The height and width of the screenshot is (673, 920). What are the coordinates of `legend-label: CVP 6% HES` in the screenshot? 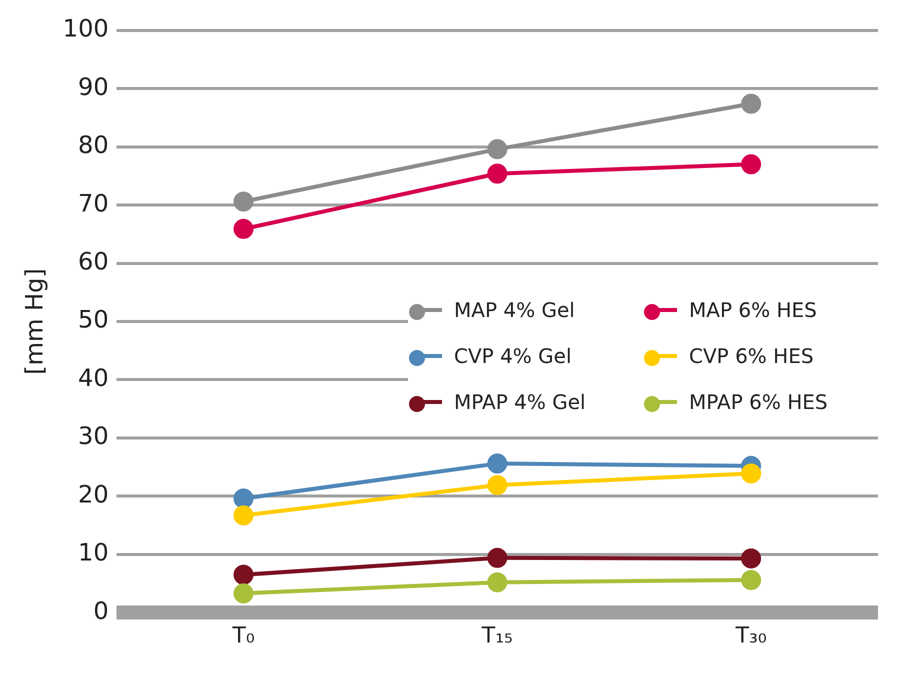 It's located at (751, 356).